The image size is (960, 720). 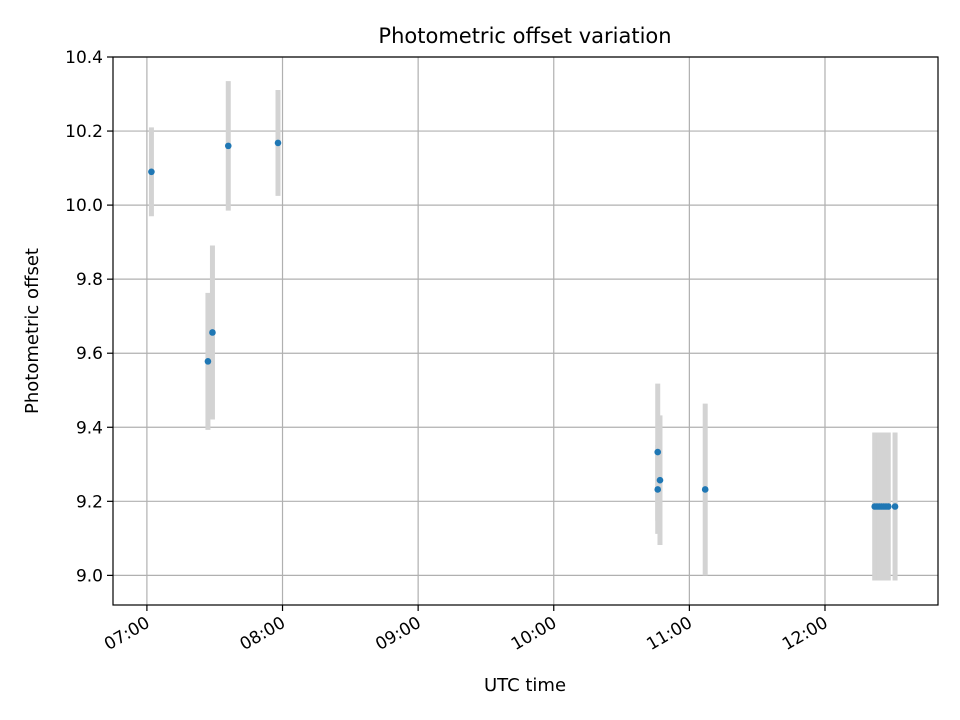 What do you see at coordinates (89, 354) in the screenshot?
I see `y-tick-label: 9.6` at bounding box center [89, 354].